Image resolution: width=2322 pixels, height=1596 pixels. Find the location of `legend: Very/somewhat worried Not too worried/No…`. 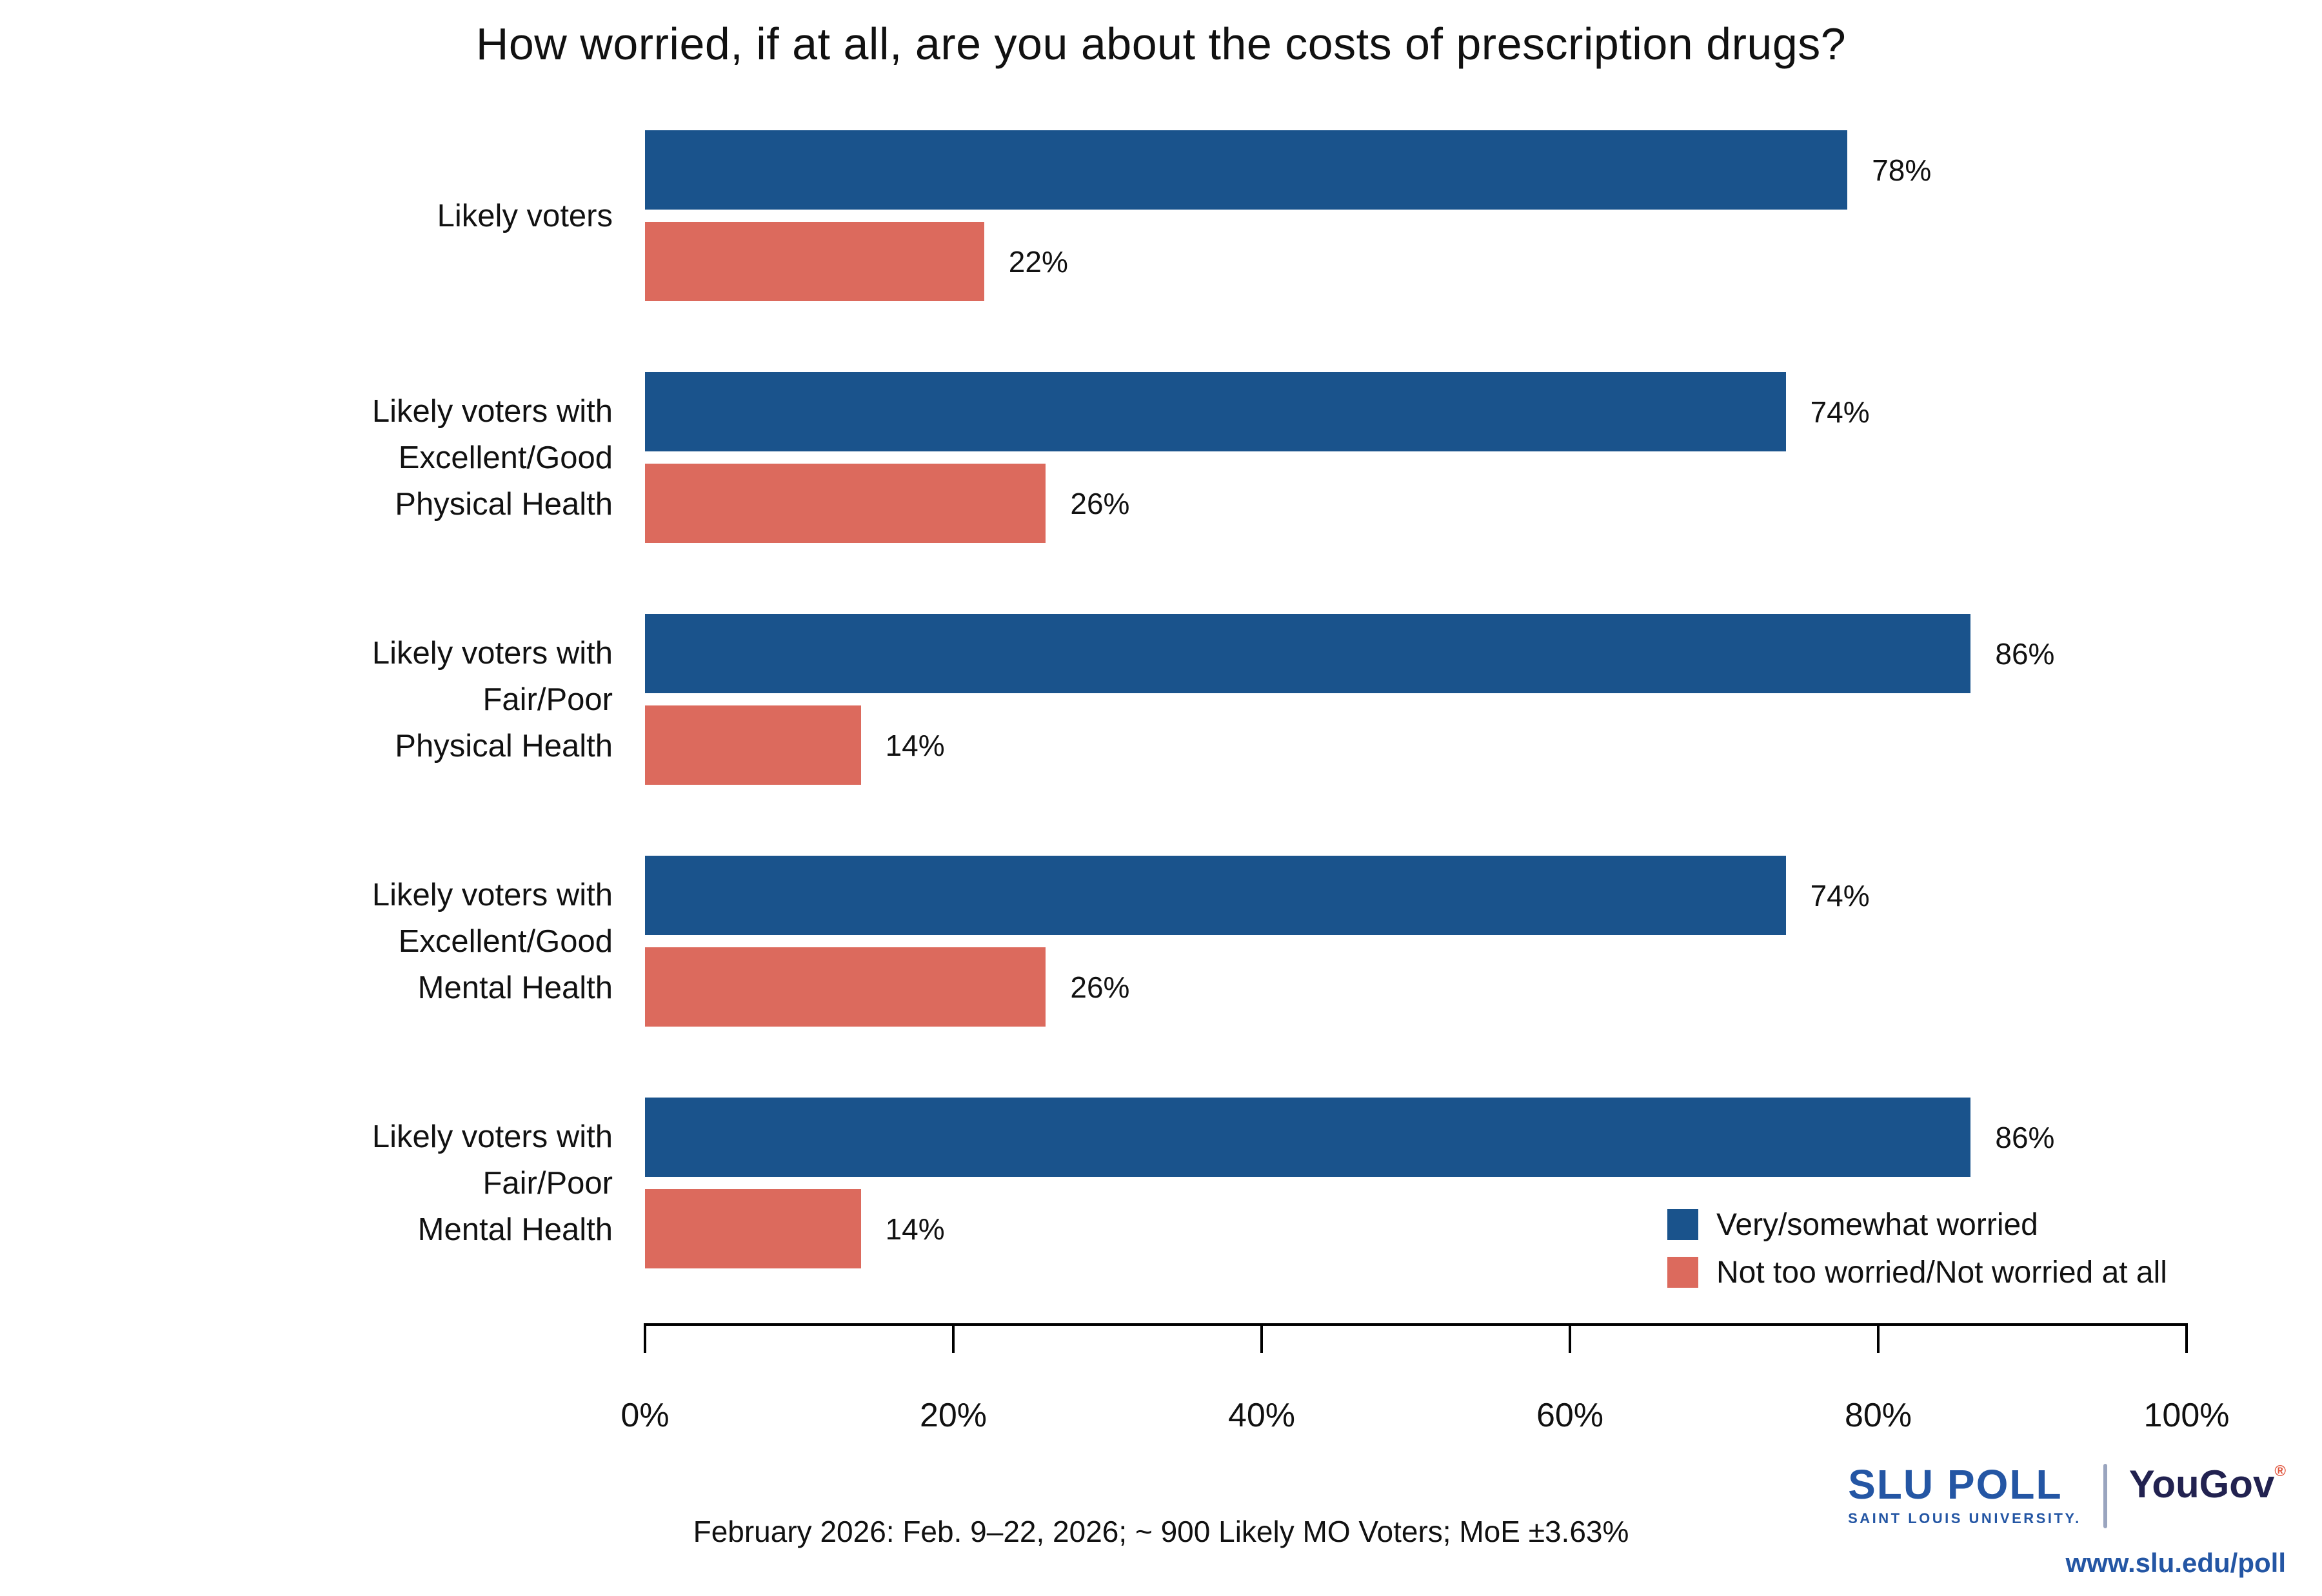

legend: Very/somewhat worried Not too worried/No… is located at coordinates (1917, 1248).